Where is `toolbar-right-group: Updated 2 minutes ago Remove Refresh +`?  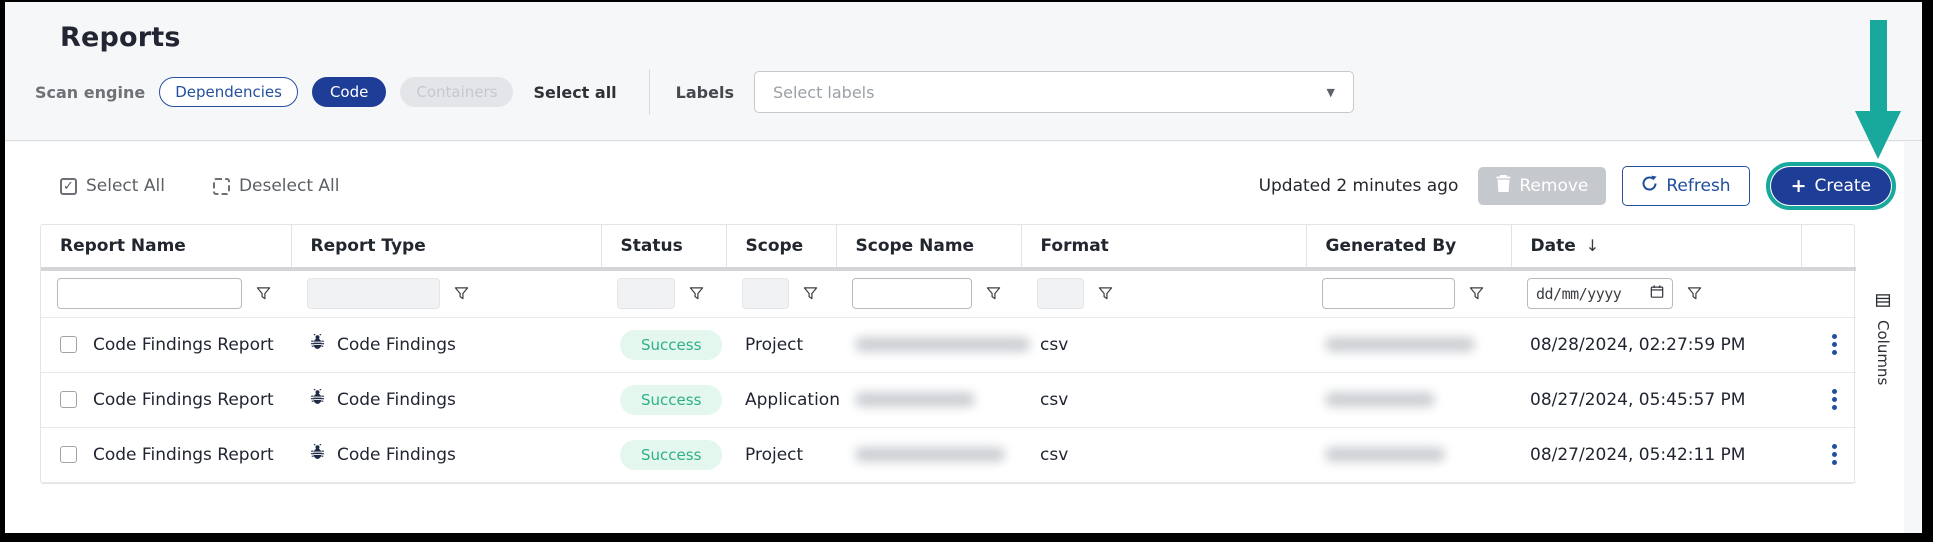 toolbar-right-group: Updated 2 minutes ago Remove Refresh + is located at coordinates (1577, 186).